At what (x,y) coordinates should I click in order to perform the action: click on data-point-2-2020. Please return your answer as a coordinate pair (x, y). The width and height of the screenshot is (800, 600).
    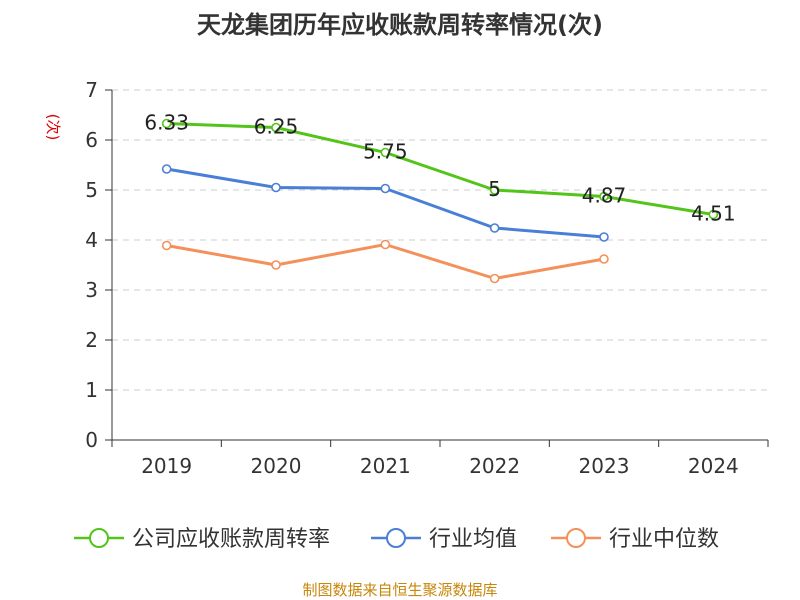
    Looking at the image, I should click on (276, 187).